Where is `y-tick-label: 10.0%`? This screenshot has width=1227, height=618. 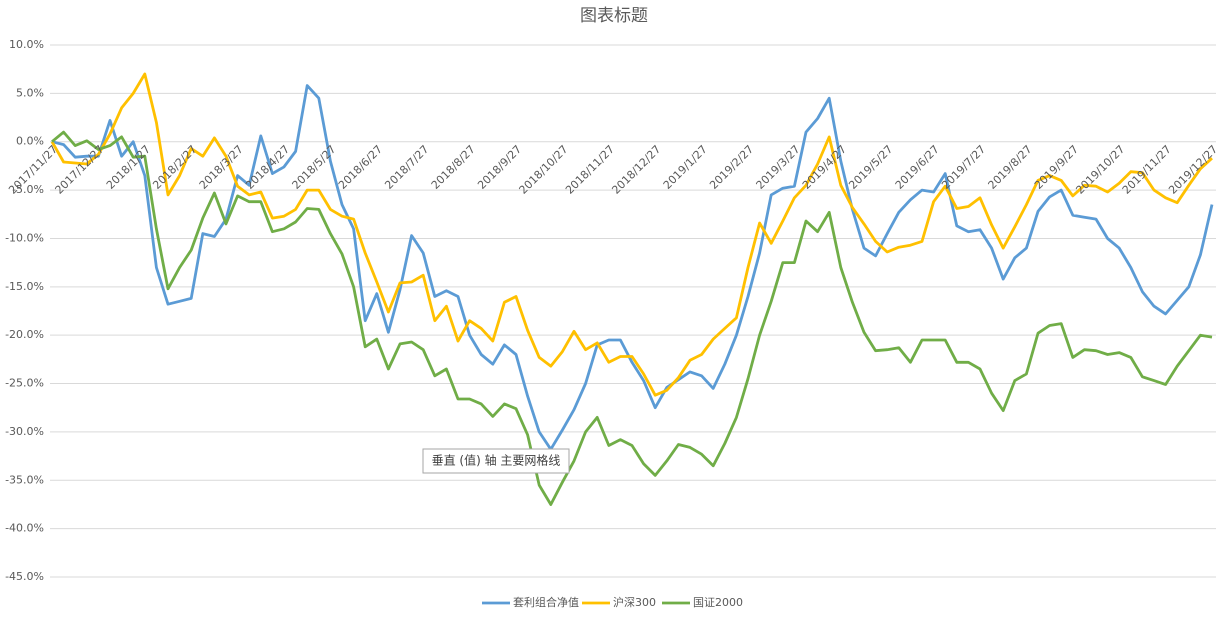
y-tick-label: 10.0% is located at coordinates (26, 44).